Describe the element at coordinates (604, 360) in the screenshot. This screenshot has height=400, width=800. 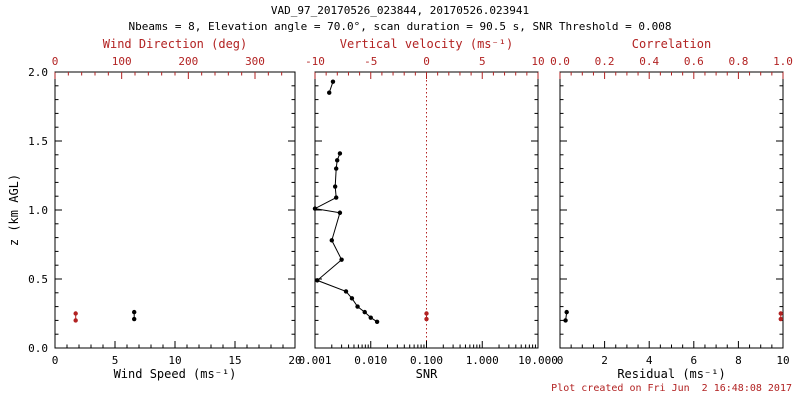
I see `svg-text: 2` at that location.